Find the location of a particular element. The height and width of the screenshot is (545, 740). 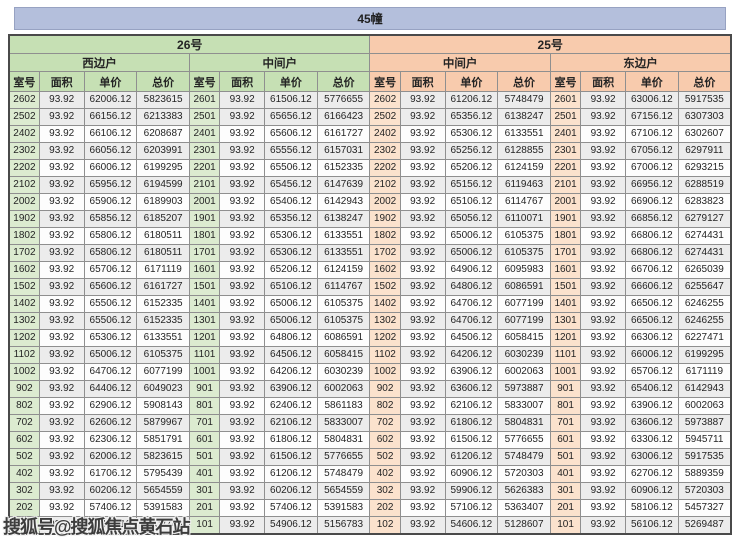

total-price-cell: 6124159 is located at coordinates (343, 270).